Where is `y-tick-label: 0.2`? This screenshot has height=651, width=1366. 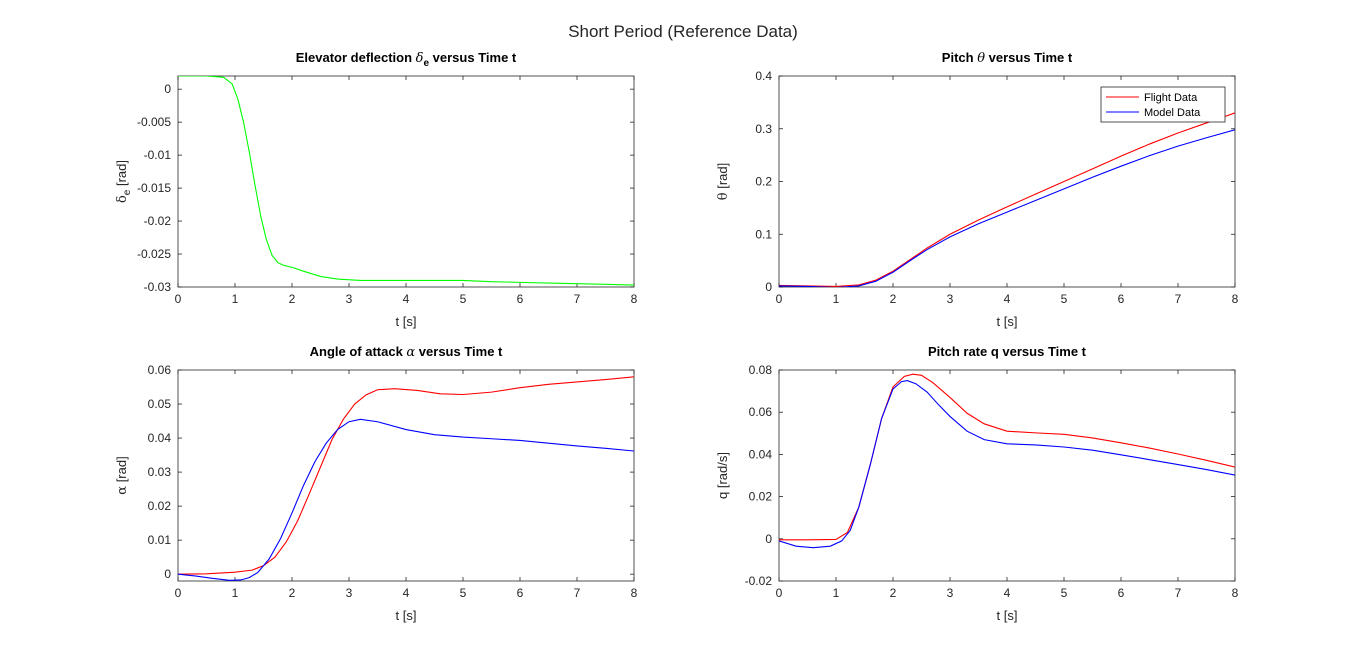
y-tick-label: 0.2 is located at coordinates (763, 182).